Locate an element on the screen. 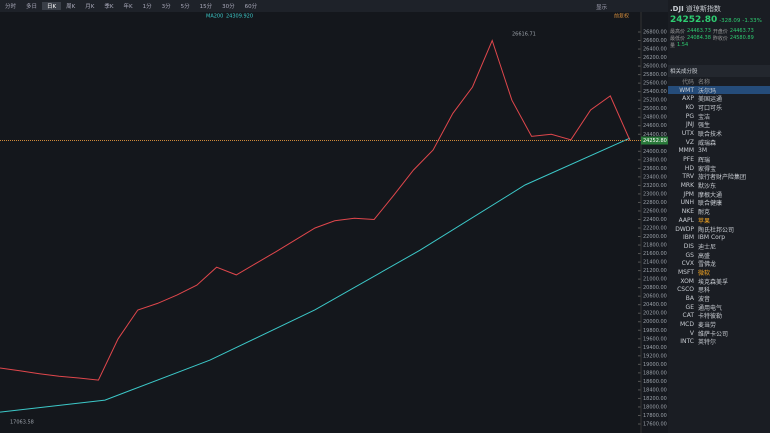 This screenshot has height=433, width=770. stock-code: WMT is located at coordinates (686, 90).